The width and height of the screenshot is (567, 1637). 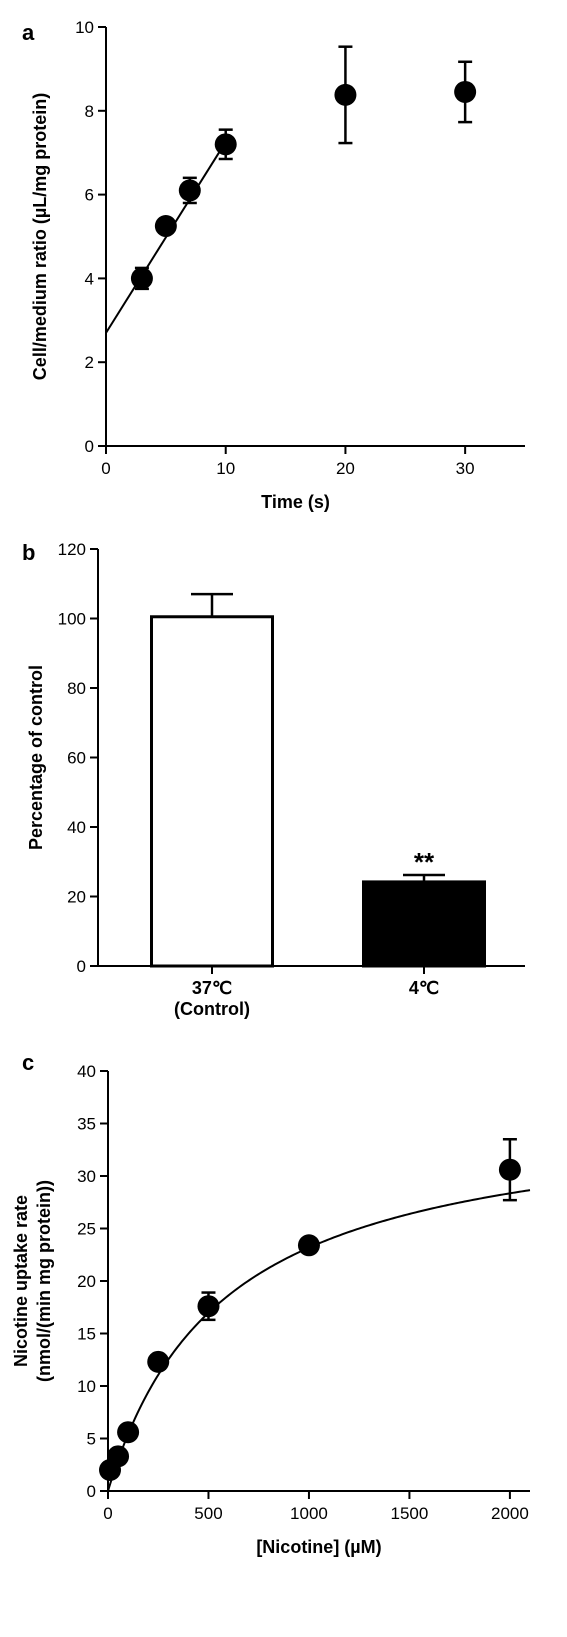 What do you see at coordinates (465, 468) in the screenshot?
I see `panel-a-x-tick-label: 30` at bounding box center [465, 468].